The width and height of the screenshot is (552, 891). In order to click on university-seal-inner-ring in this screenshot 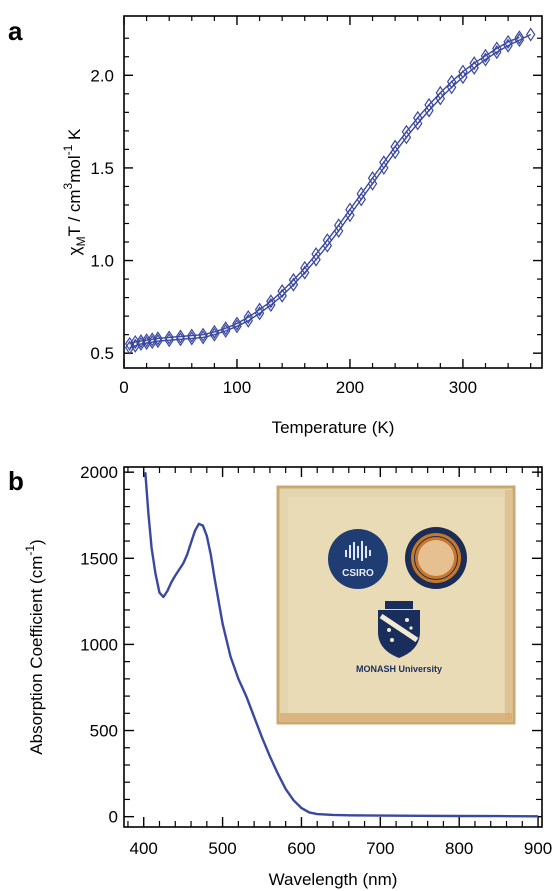, I will do `click(436, 558)`.